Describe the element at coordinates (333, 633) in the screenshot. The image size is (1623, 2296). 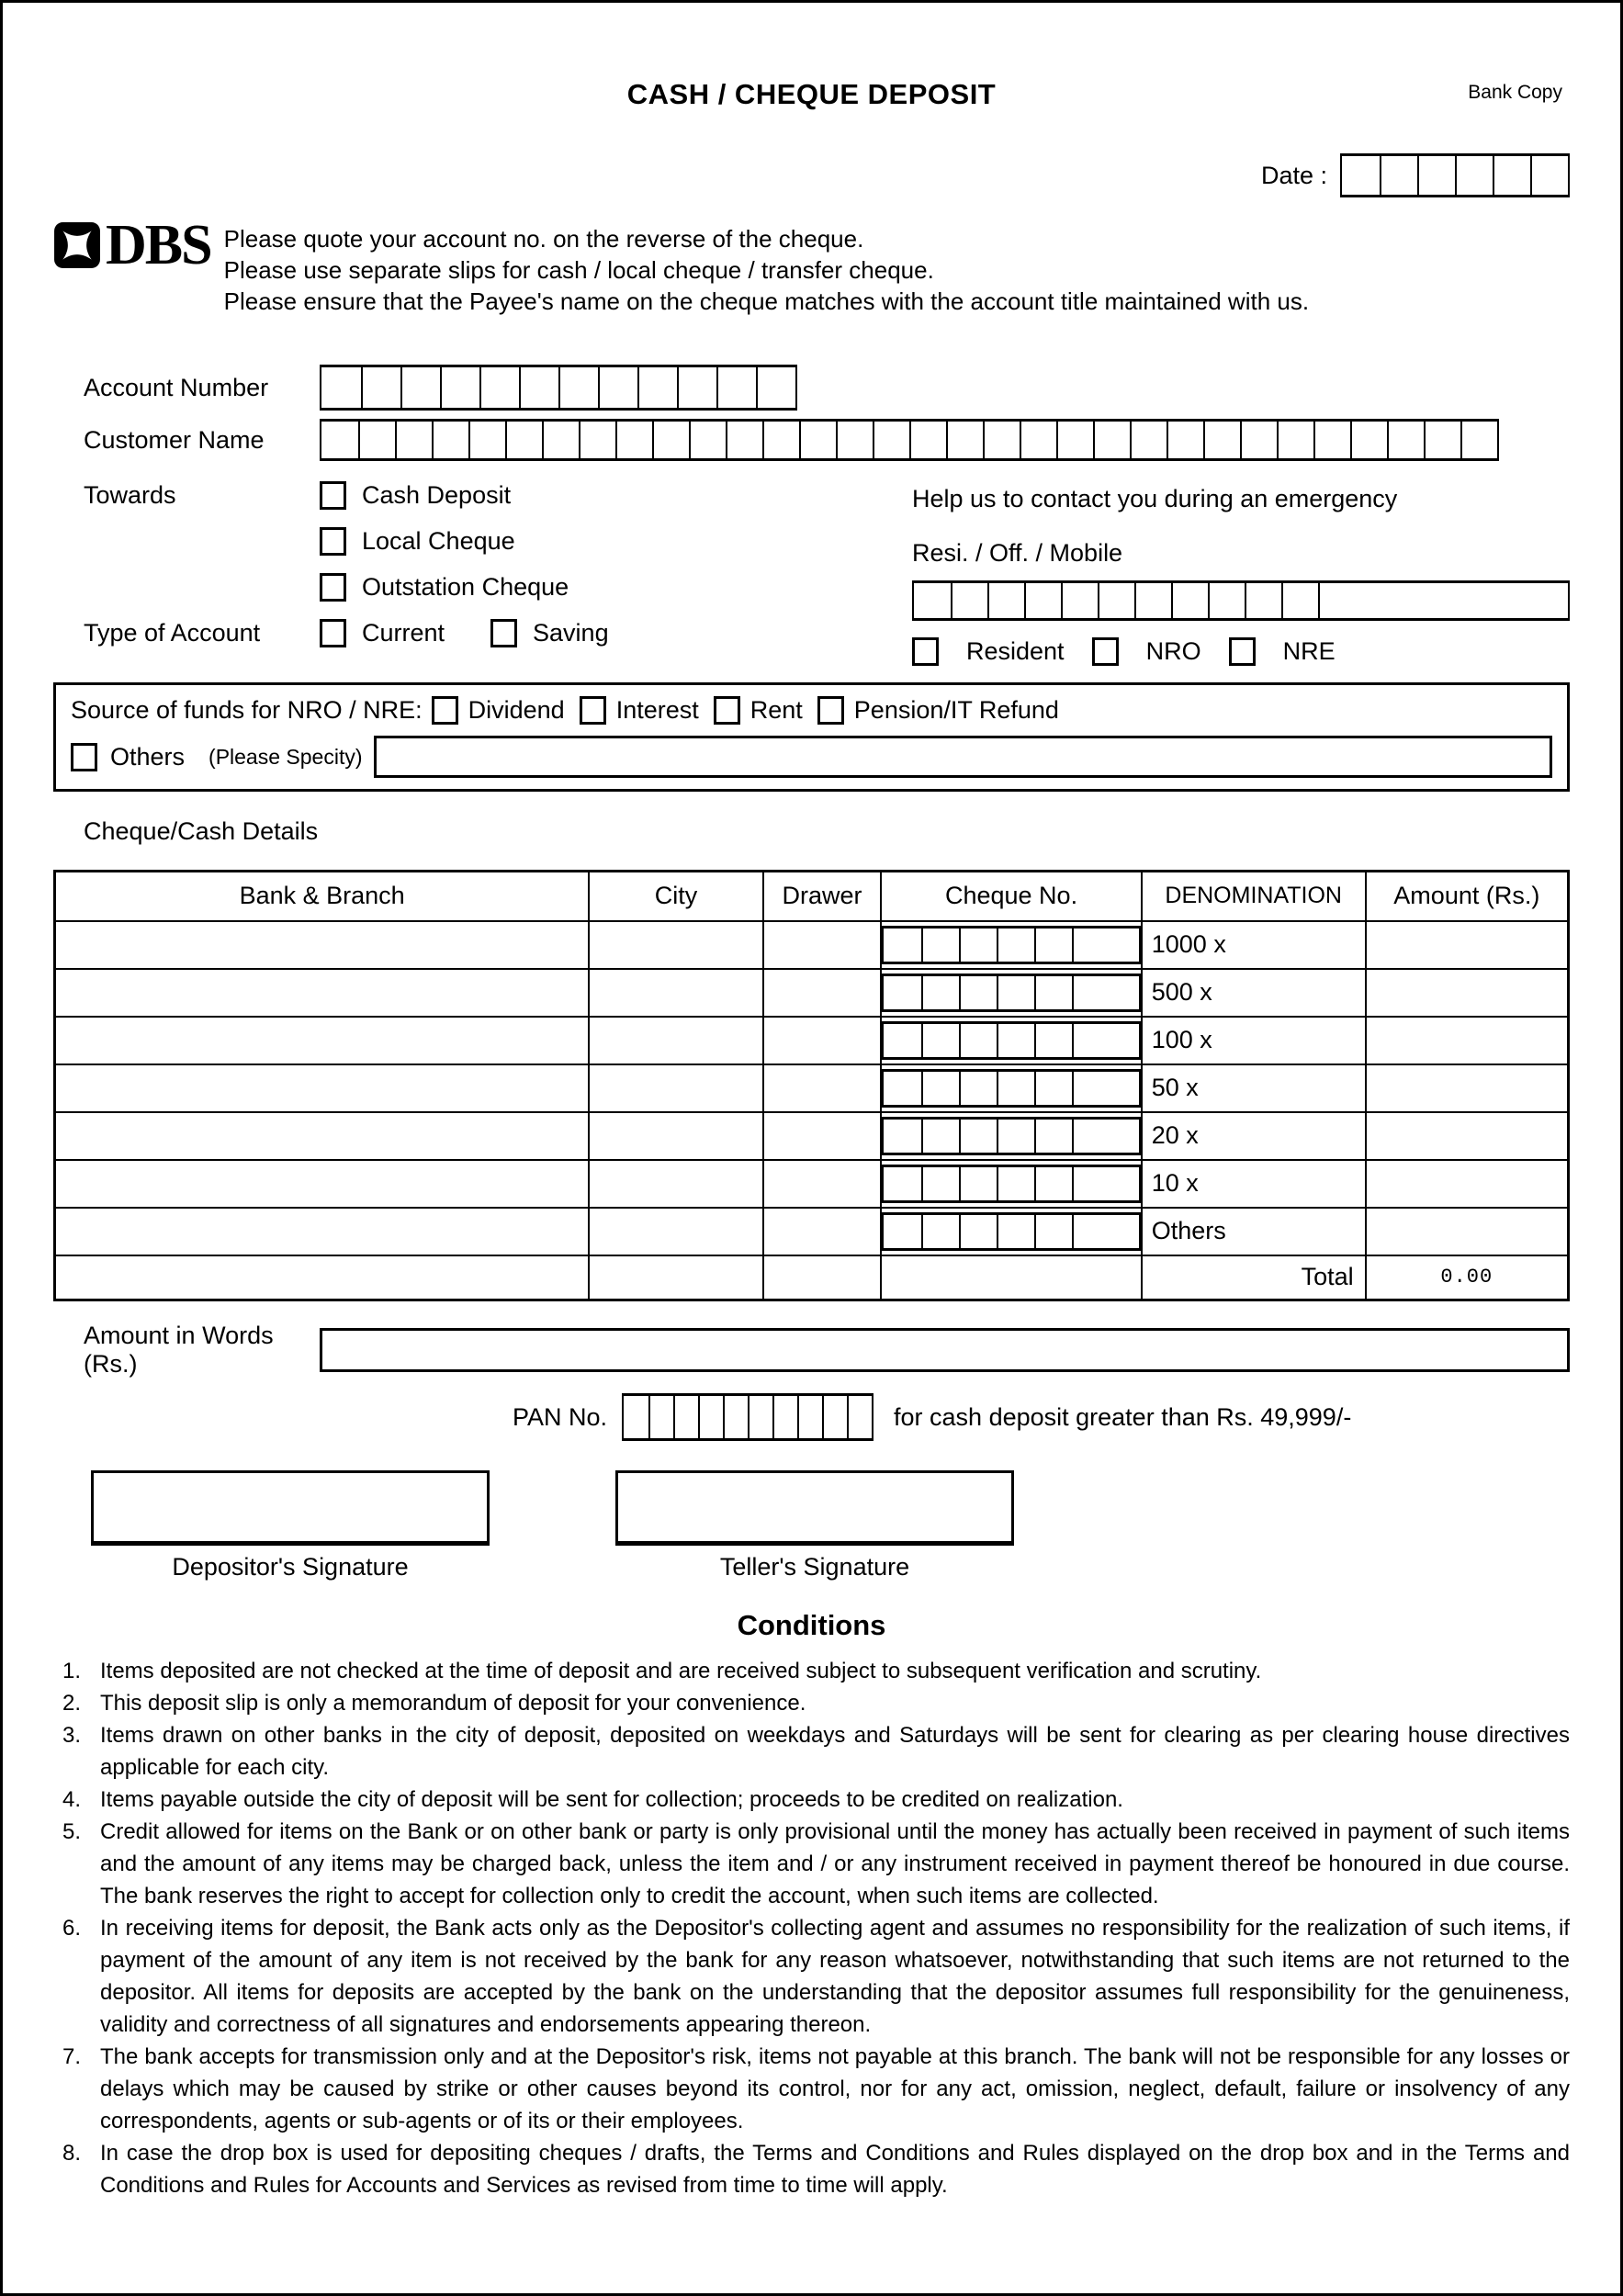
I see `current-account-checkbox` at that location.